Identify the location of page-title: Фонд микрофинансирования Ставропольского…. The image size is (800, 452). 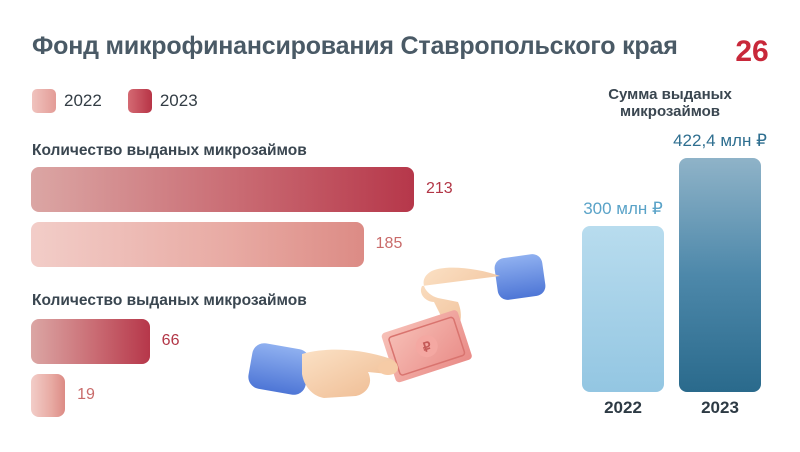
(355, 46).